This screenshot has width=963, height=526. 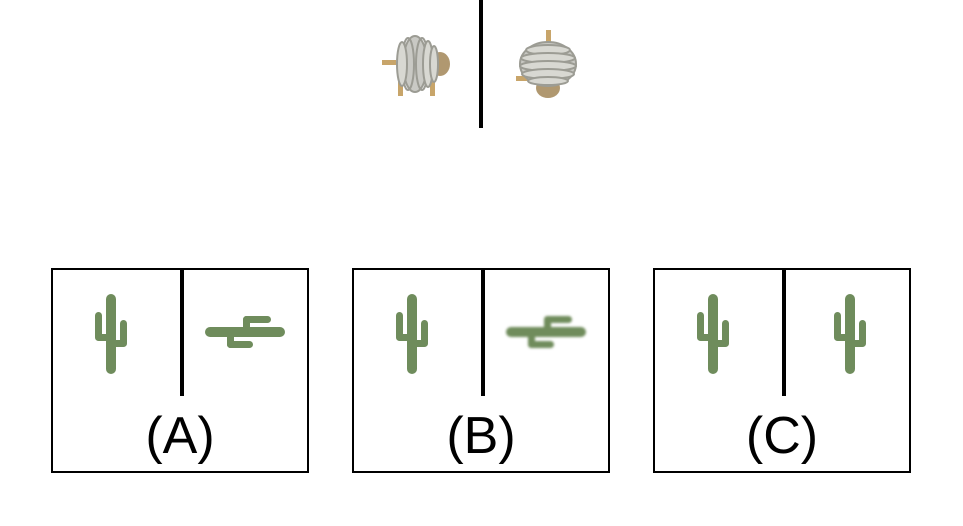 I want to click on coiled-yarn-creature-rotated-icon, so click(x=546, y=64).